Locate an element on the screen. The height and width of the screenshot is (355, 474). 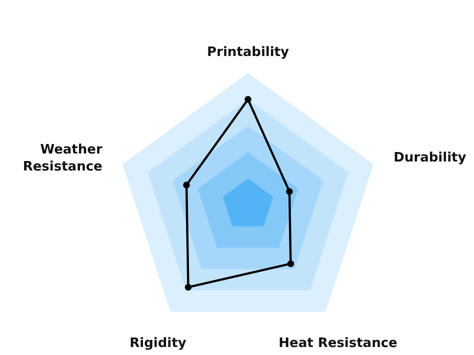
spoke-label: Heat Resistance is located at coordinates (338, 343).